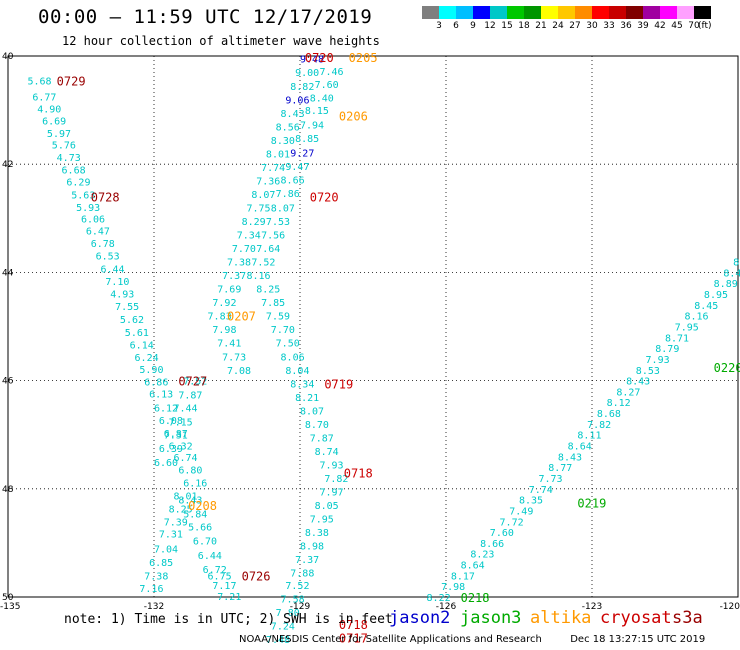 Image resolution: width=740 pixels, height=650 pixels. I want to click on pass-time-label: 0208, so click(202, 506).